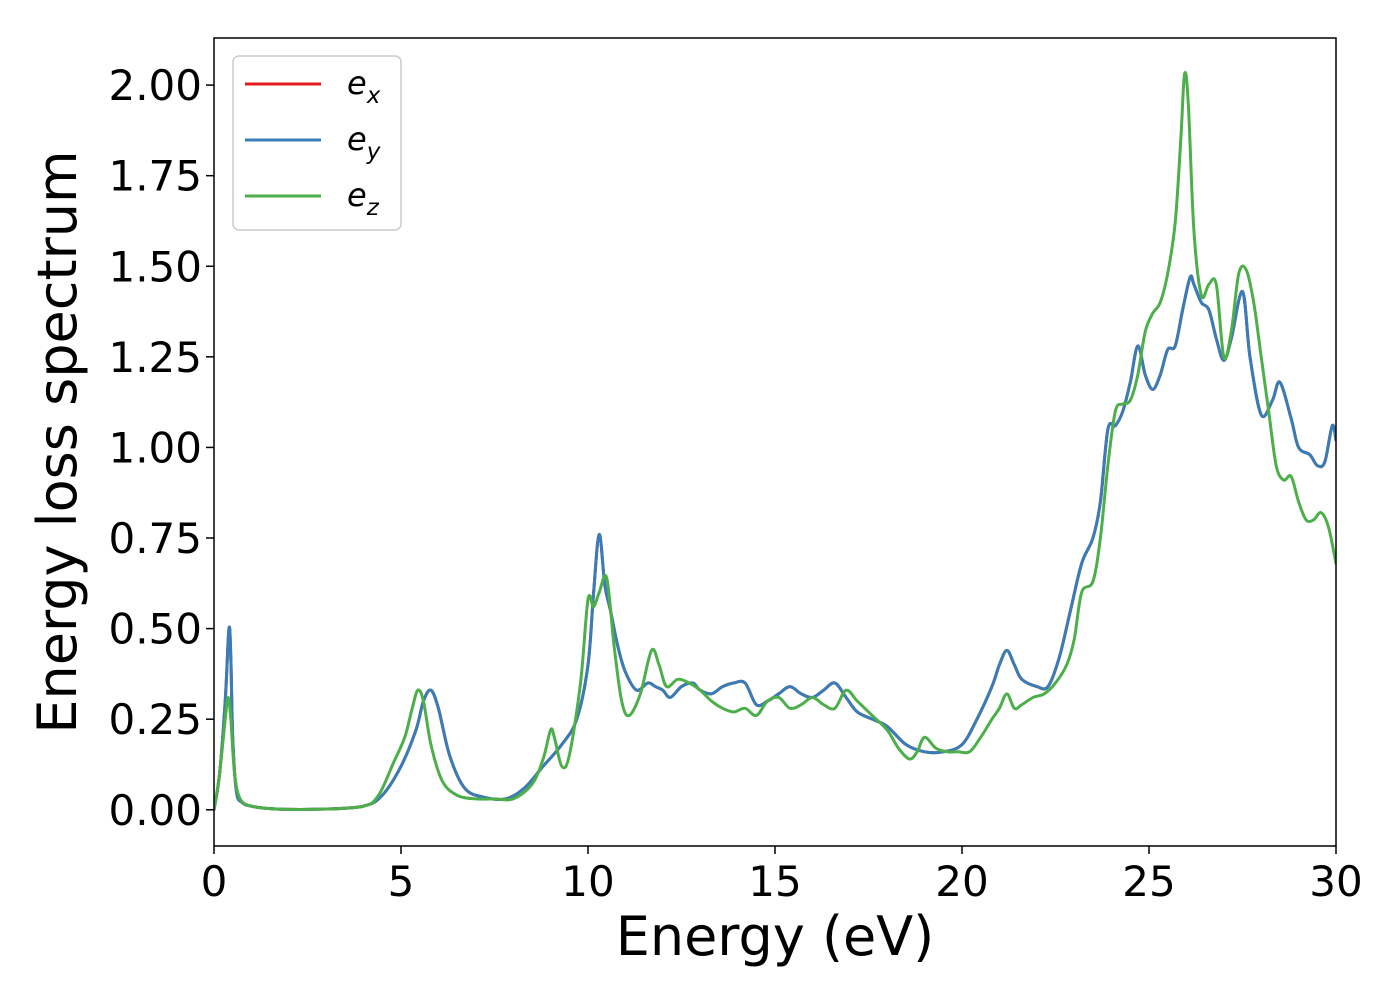  I want to click on legend-box, so click(317, 143).